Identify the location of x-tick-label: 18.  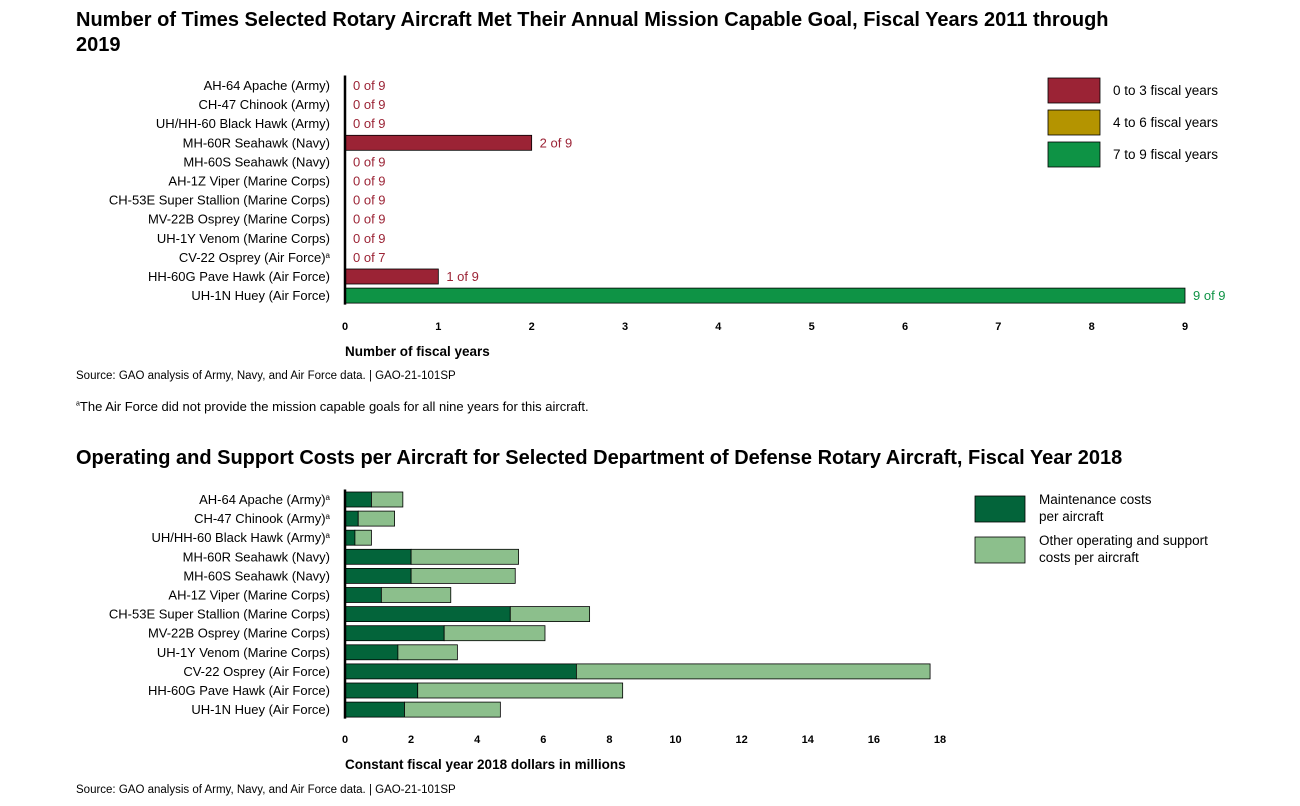
(940, 740).